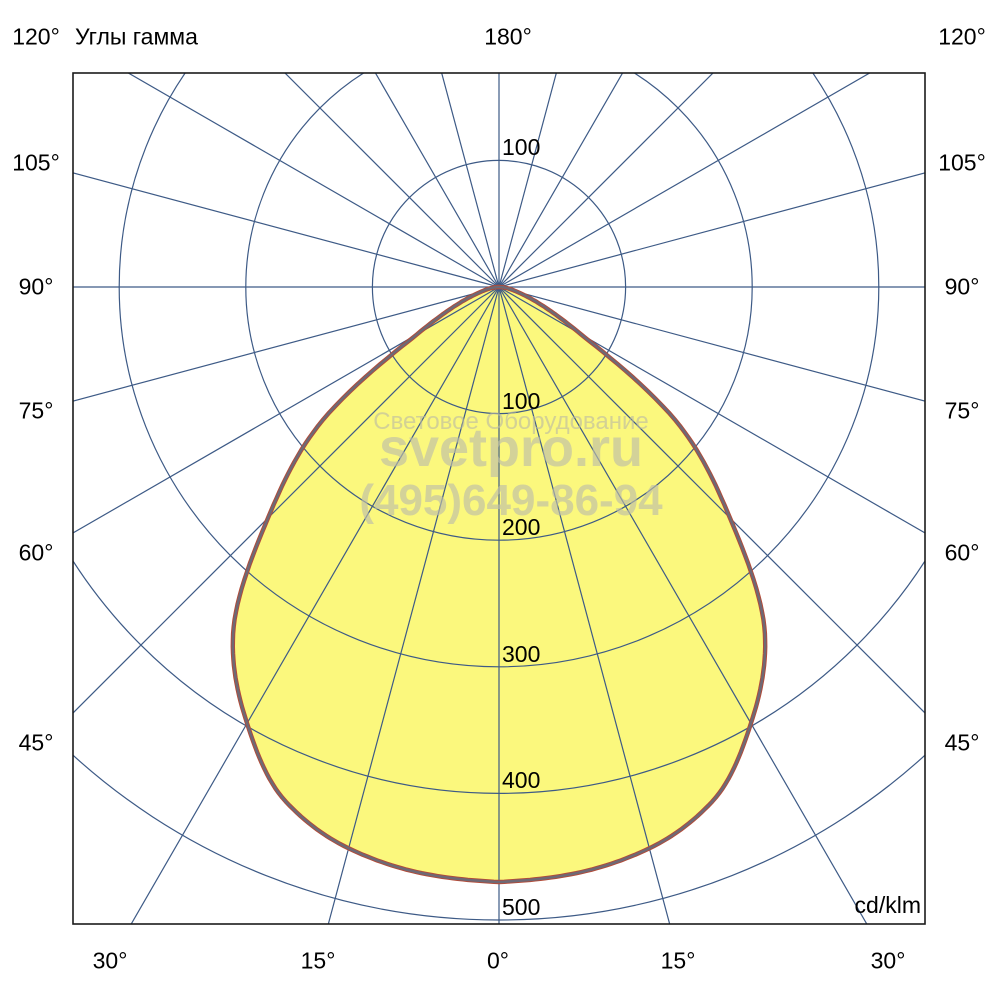 The width and height of the screenshot is (1000, 1000). Describe the element at coordinates (511, 500) in the screenshot. I see `watermark-line-3: (495)649-86-94` at that location.